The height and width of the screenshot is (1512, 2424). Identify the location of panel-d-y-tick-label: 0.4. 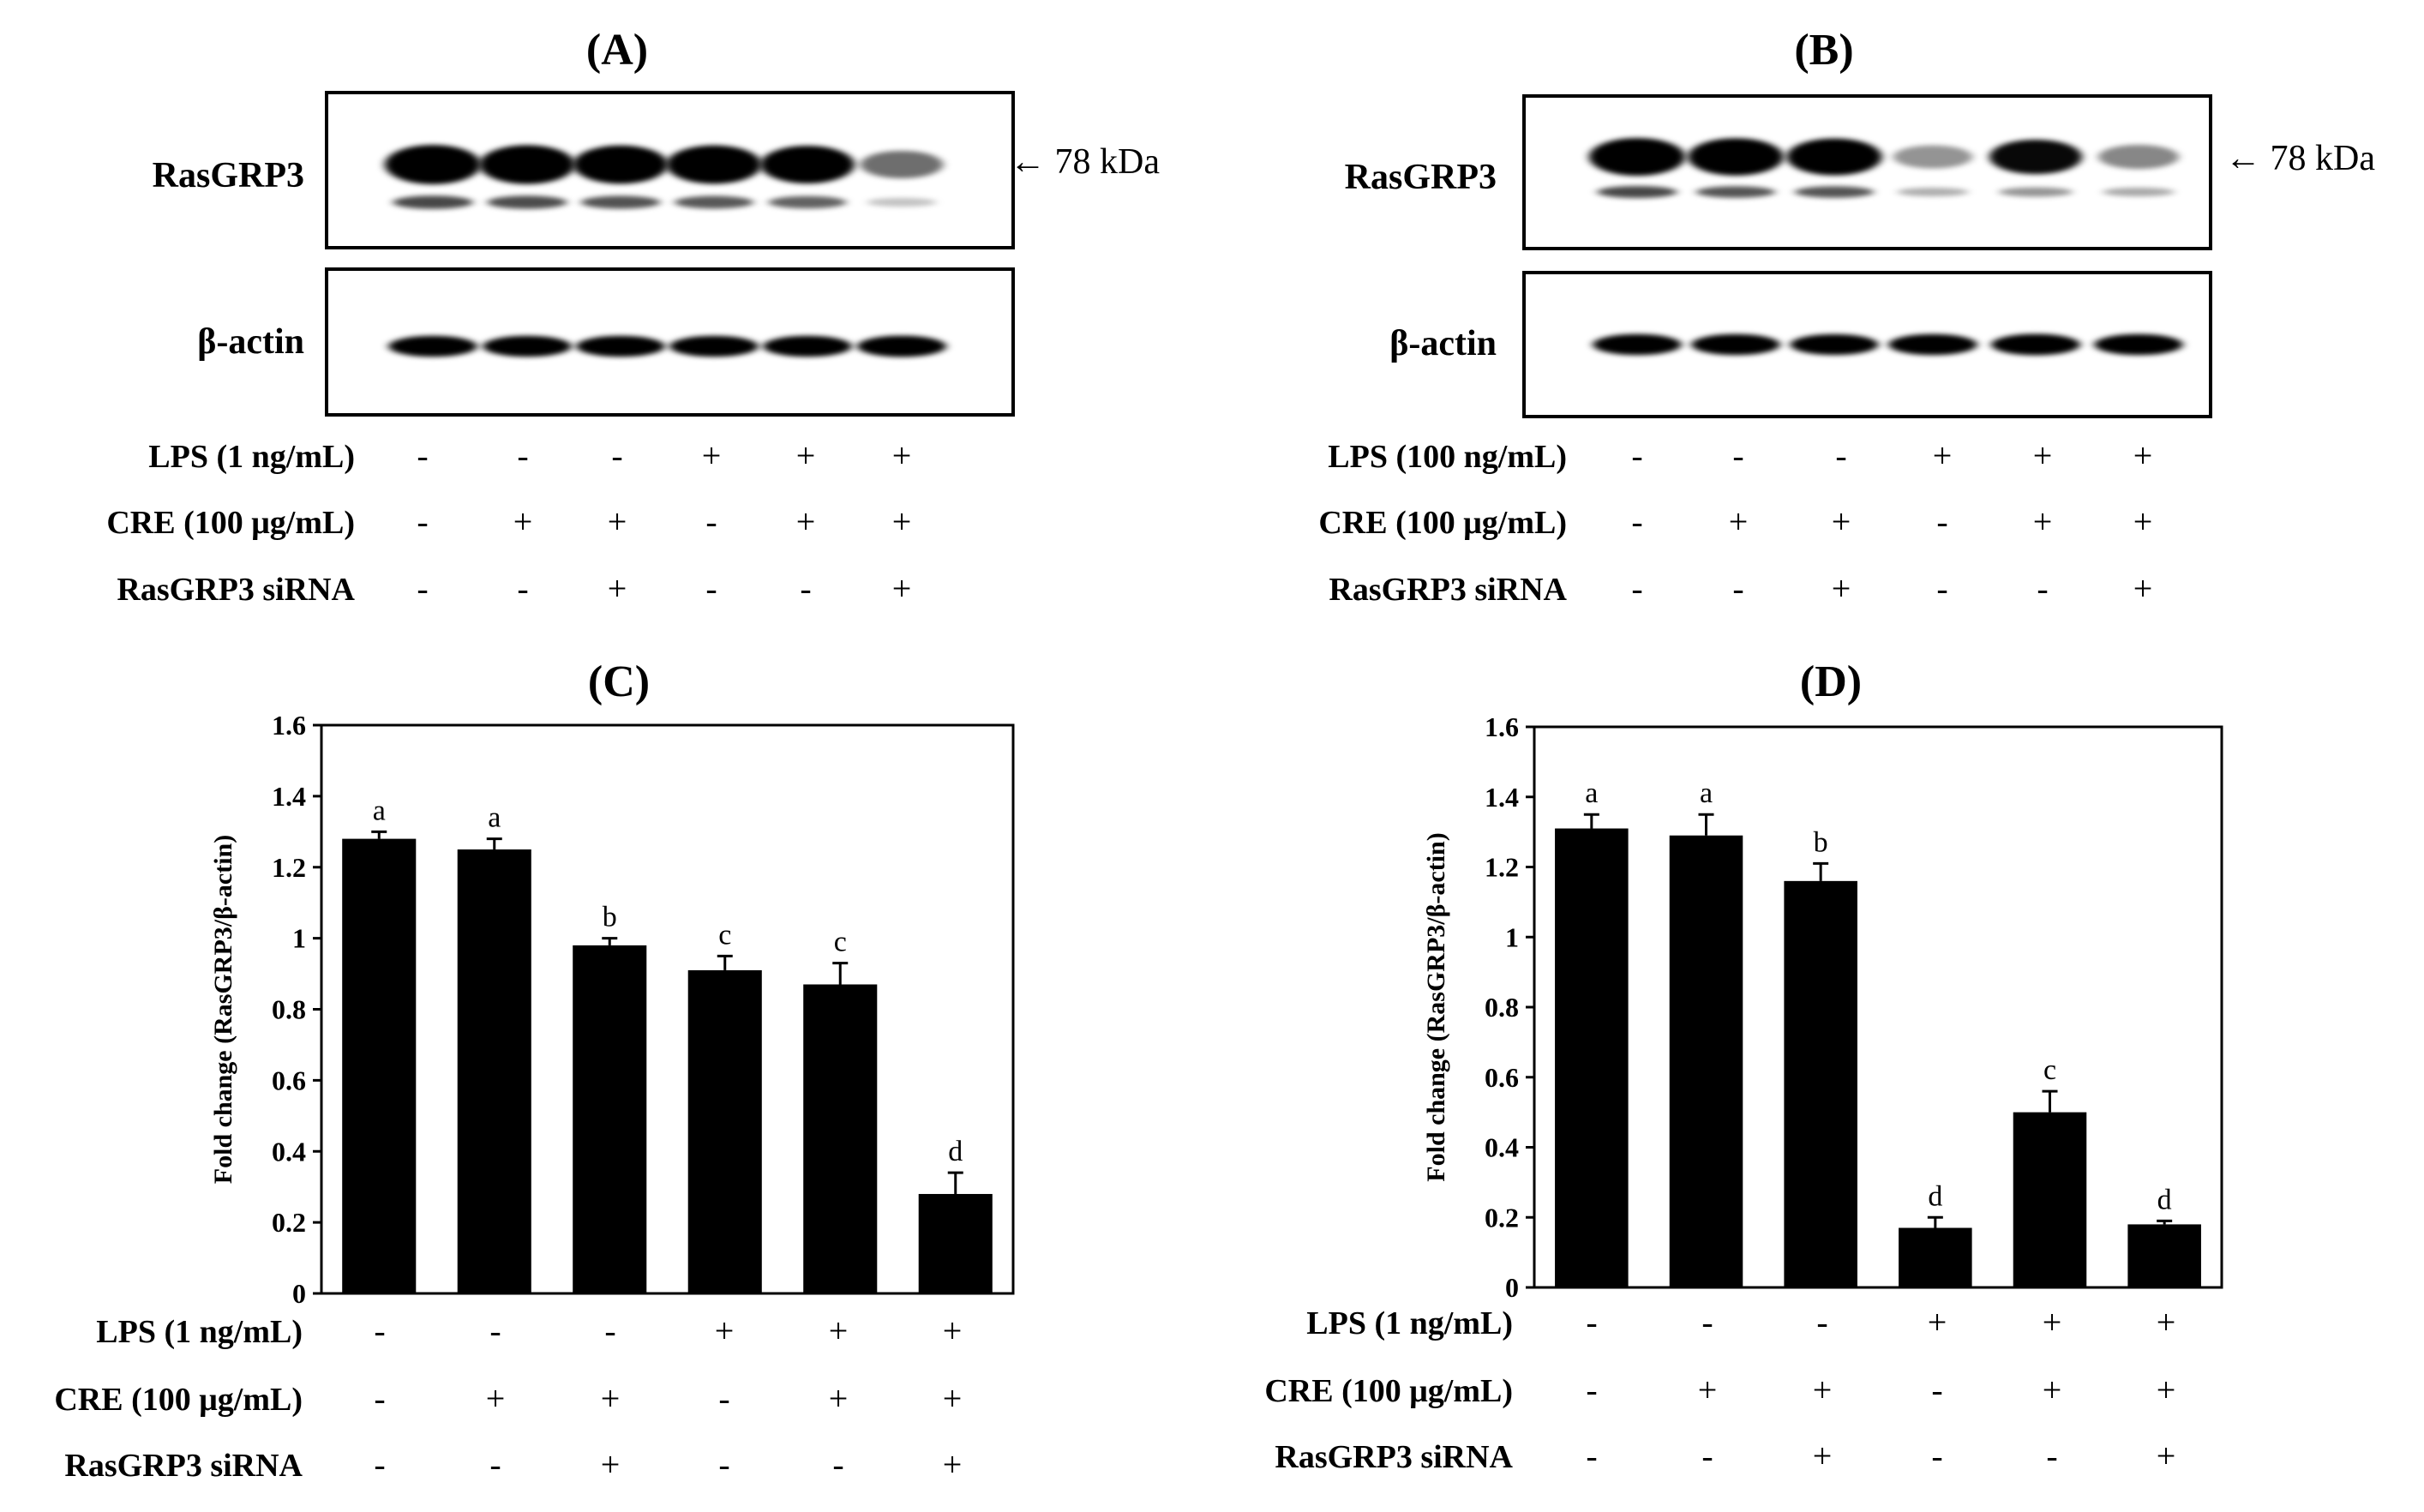
(1502, 1147).